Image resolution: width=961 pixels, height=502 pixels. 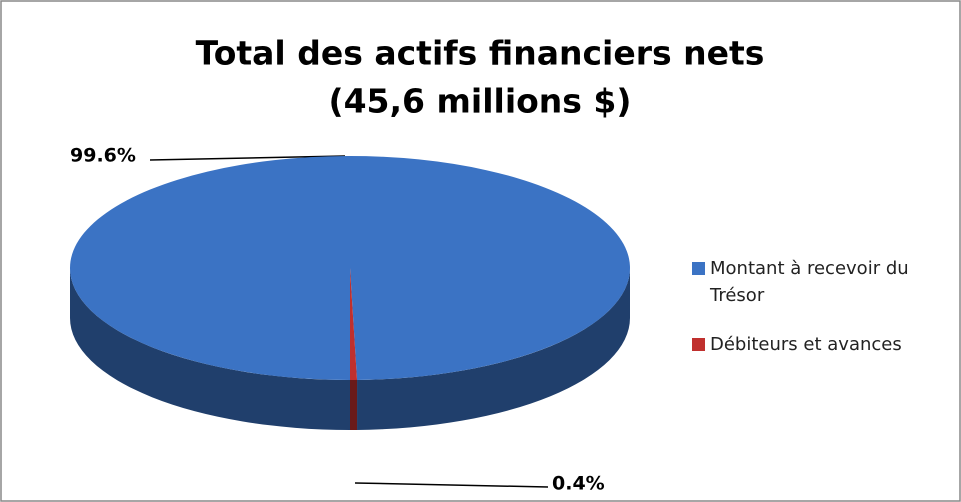 What do you see at coordinates (578, 484) in the screenshot?
I see `data-label: 0.4%` at bounding box center [578, 484].